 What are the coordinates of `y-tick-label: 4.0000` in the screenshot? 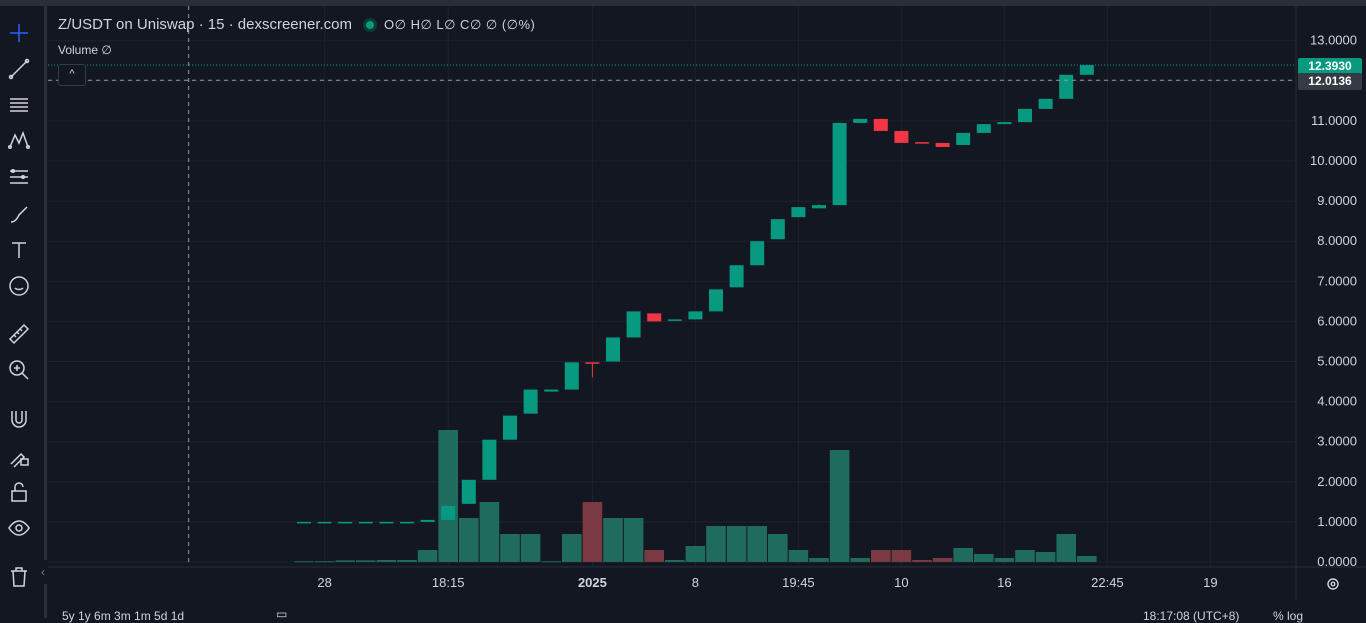 It's located at (1337, 401).